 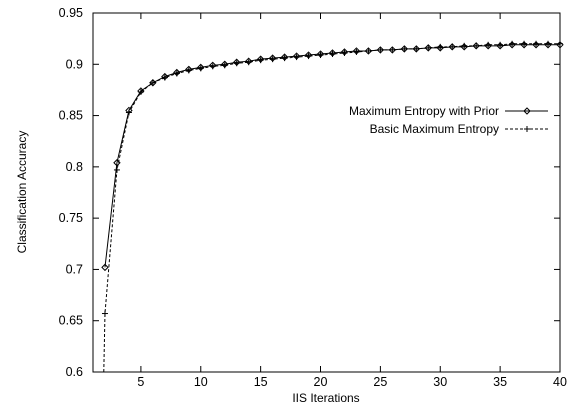 I want to click on y-tick-label: 0.6, so click(x=74, y=372).